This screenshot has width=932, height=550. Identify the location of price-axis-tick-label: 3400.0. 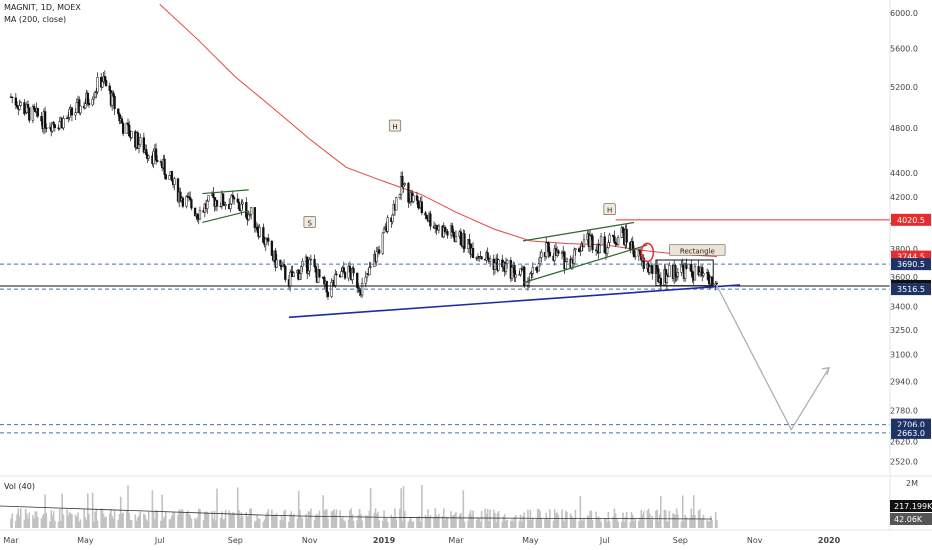
(904, 307).